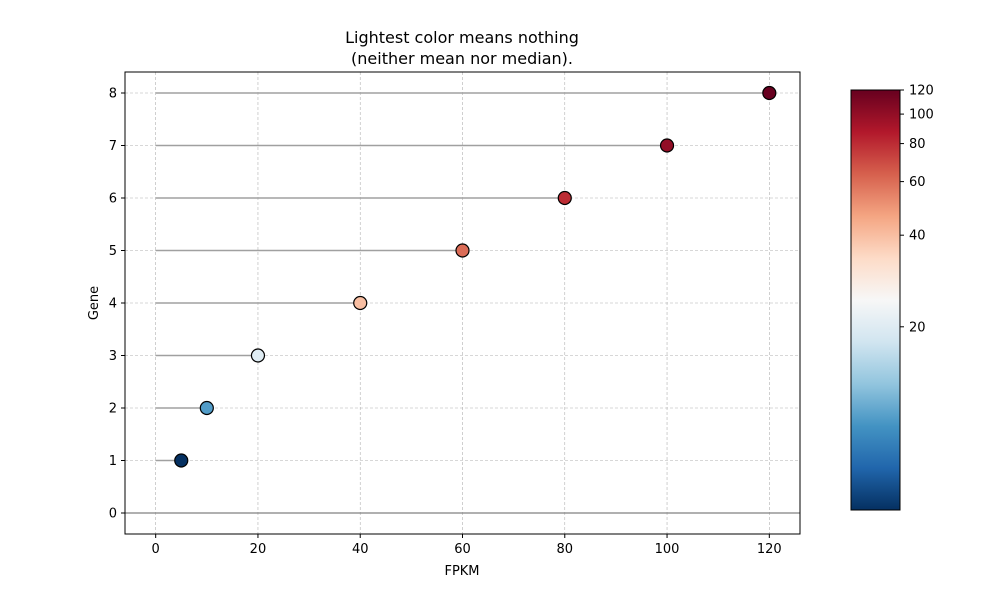 This screenshot has width=1000, height=604. What do you see at coordinates (769, 549) in the screenshot?
I see `x-tick-label: 120` at bounding box center [769, 549].